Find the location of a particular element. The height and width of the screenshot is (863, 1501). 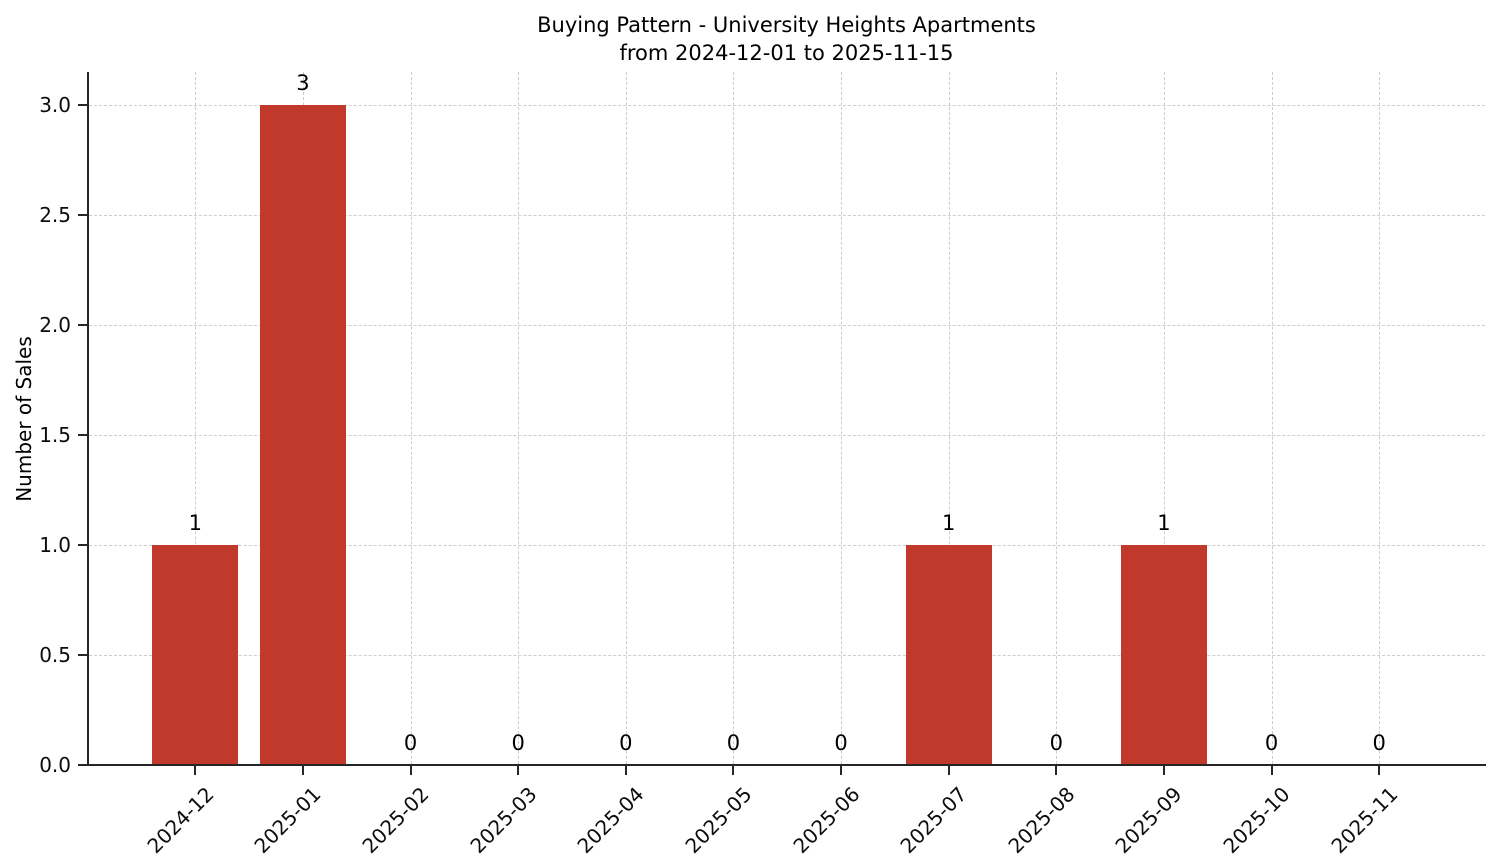

y-tick-label: 1.0 is located at coordinates (55, 545).